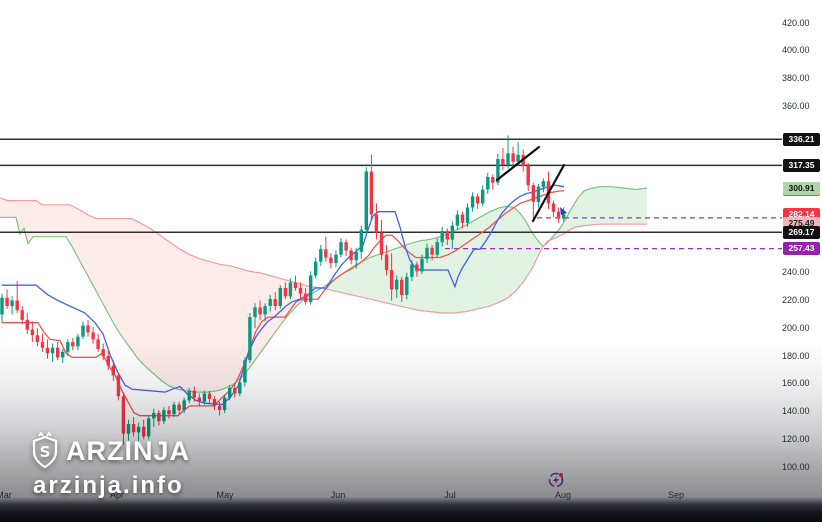 This screenshot has height=522, width=822. Describe the element at coordinates (796, 327) in the screenshot. I see `price-tick-200: 200.00` at that location.